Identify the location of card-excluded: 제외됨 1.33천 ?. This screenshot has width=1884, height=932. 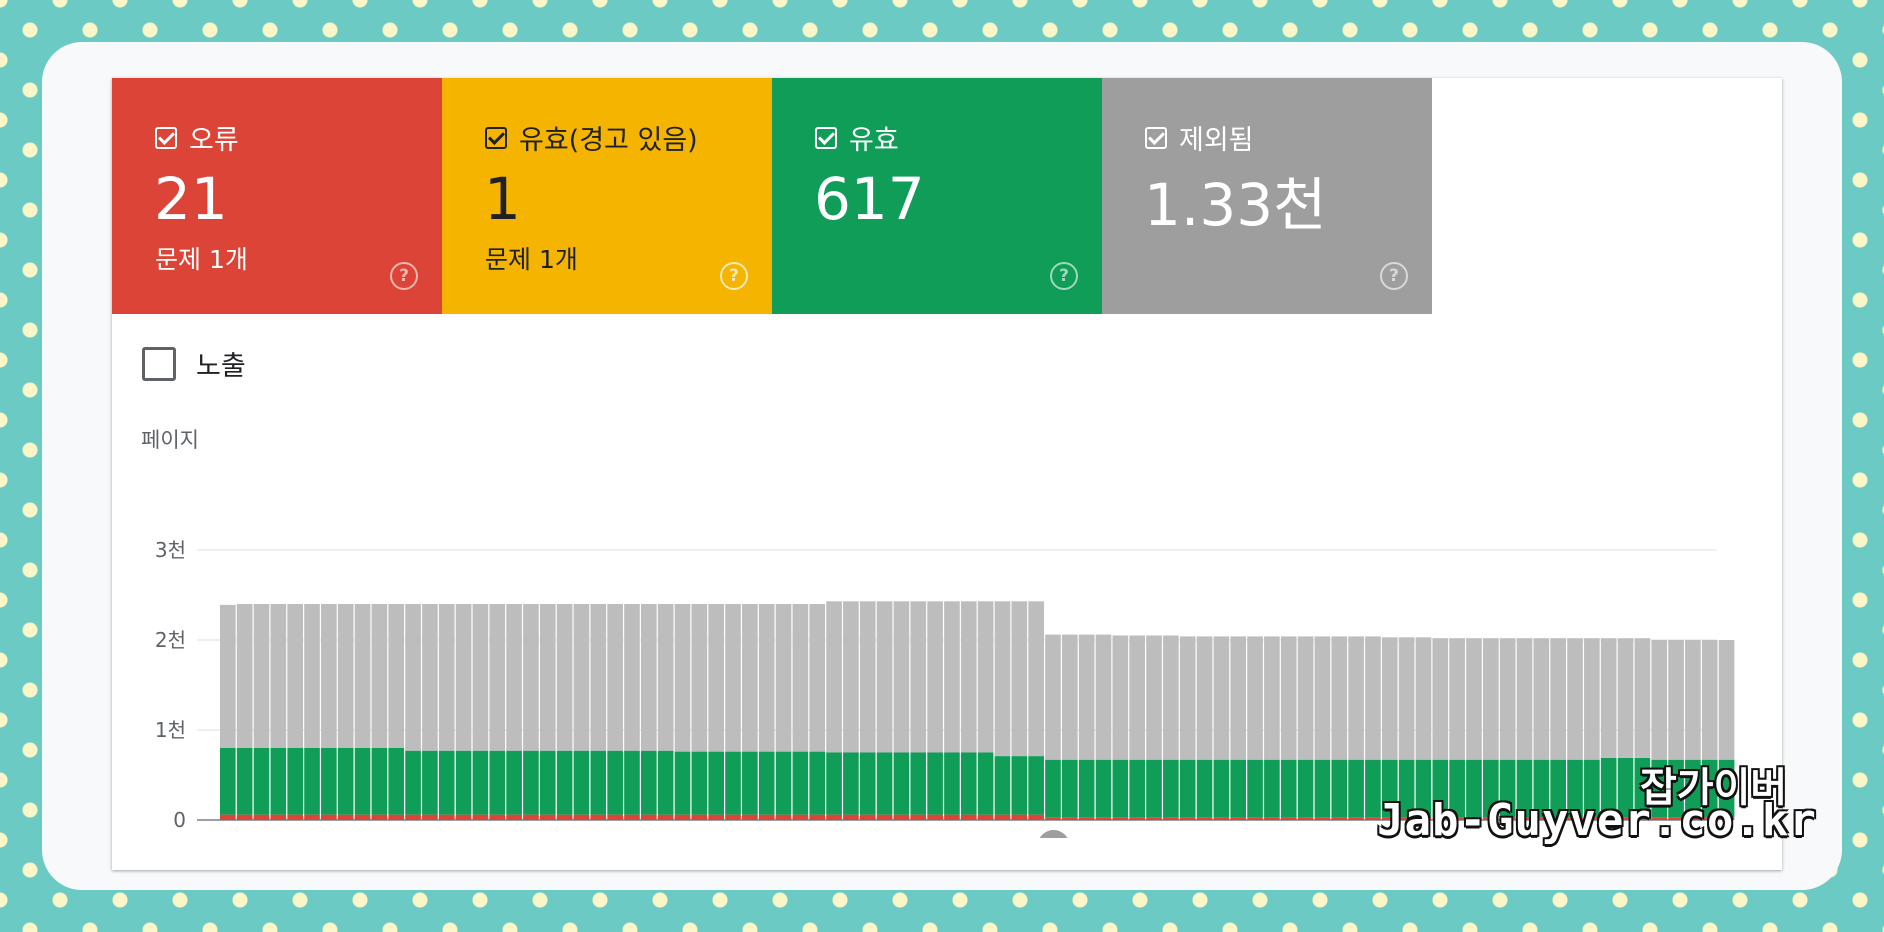
(1267, 196).